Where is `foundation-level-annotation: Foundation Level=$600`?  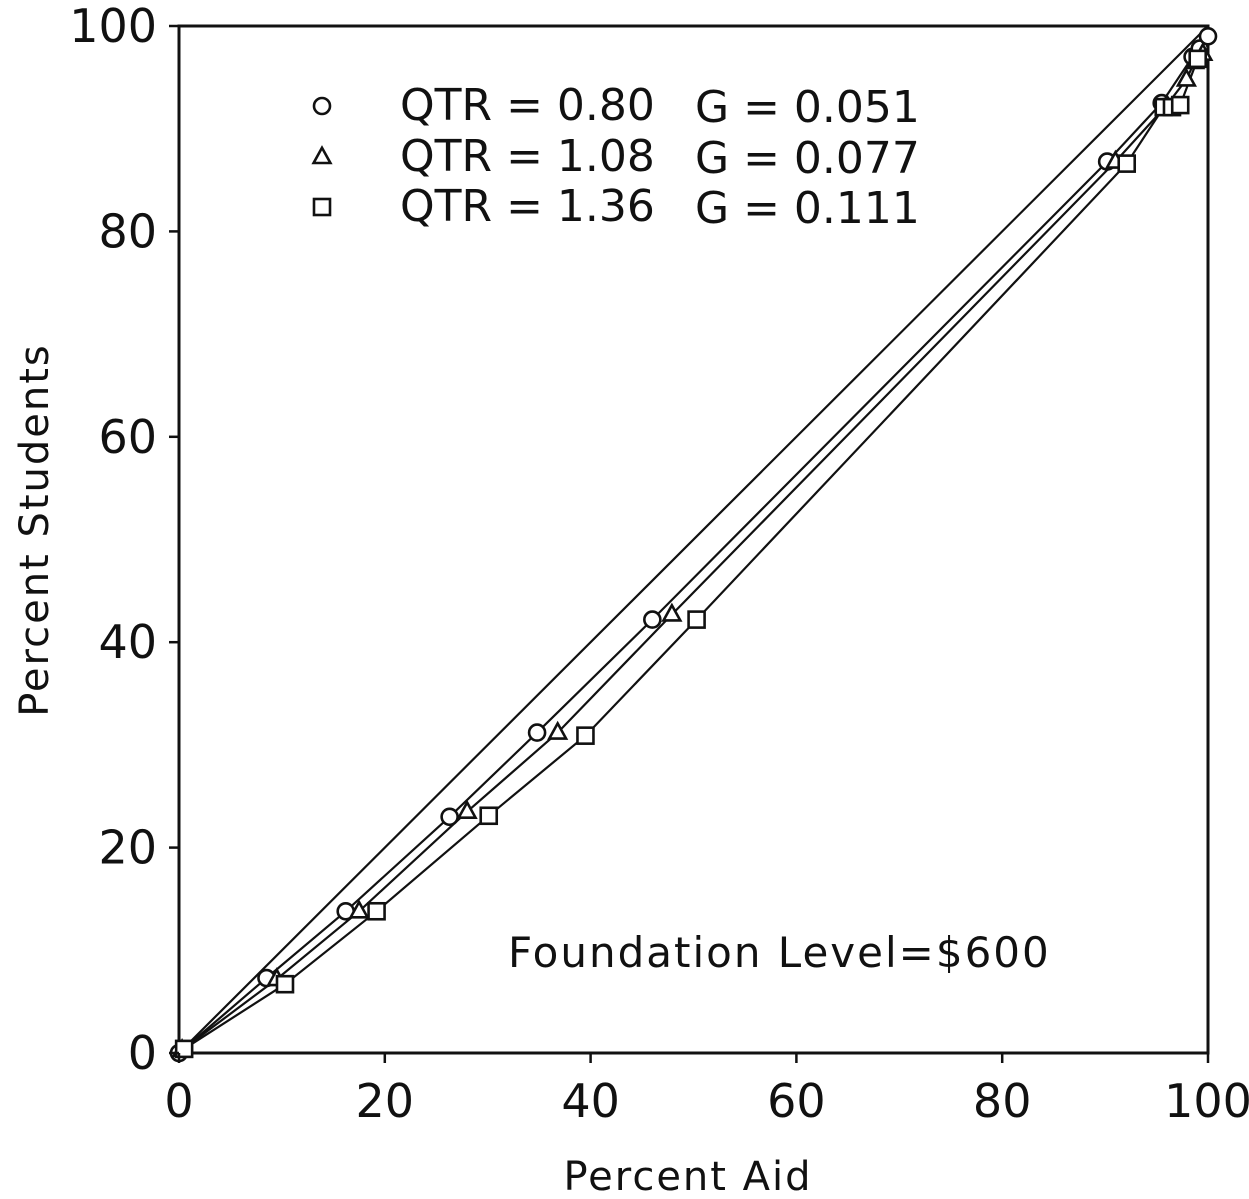
foundation-level-annotation: Foundation Level=$600 is located at coordinates (779, 952).